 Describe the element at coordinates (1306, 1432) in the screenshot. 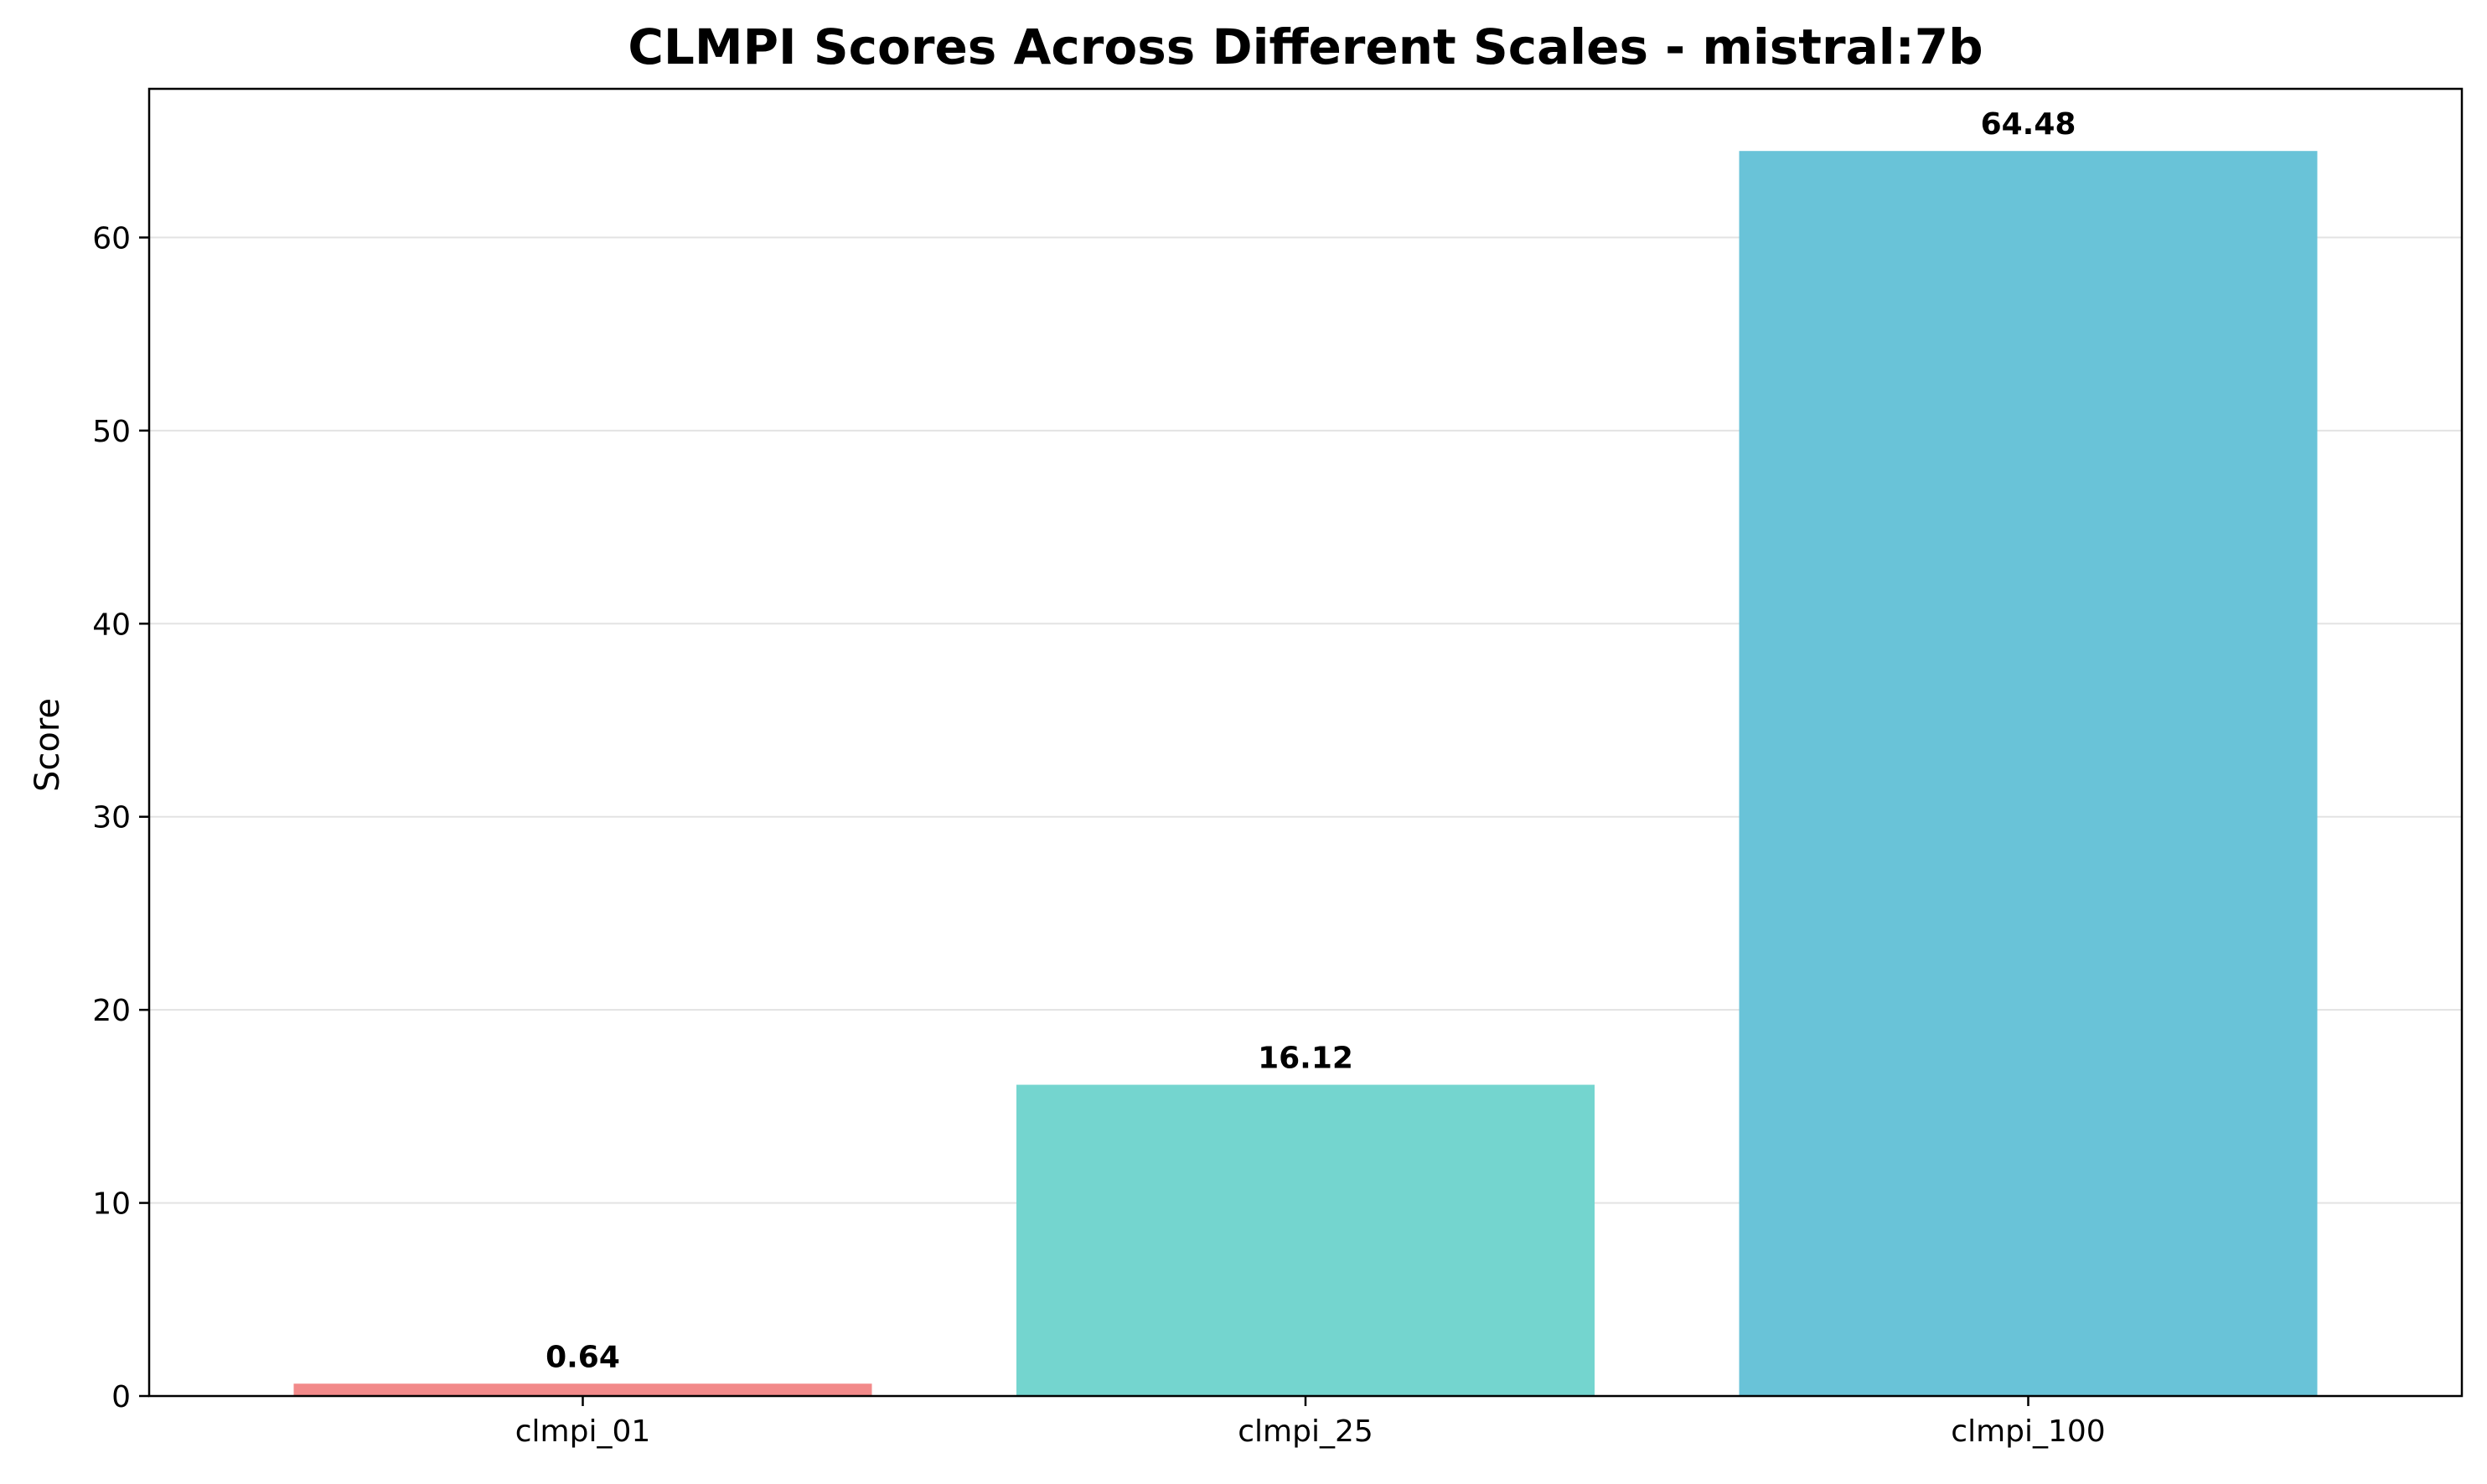

I see `x-tick-label-clmpi_25: clmpi_25` at that location.